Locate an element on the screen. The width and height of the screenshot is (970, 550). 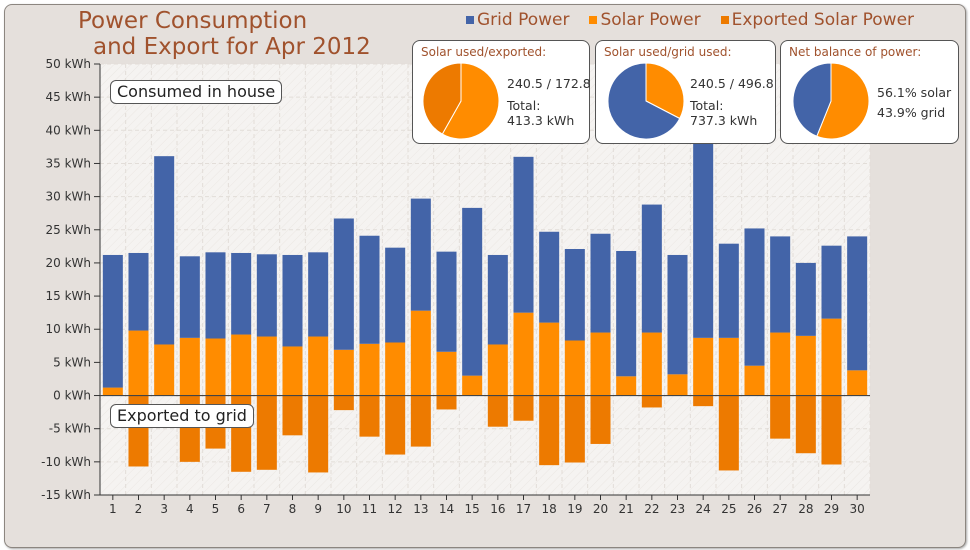
x-tick-label: 28 is located at coordinates (805, 509).